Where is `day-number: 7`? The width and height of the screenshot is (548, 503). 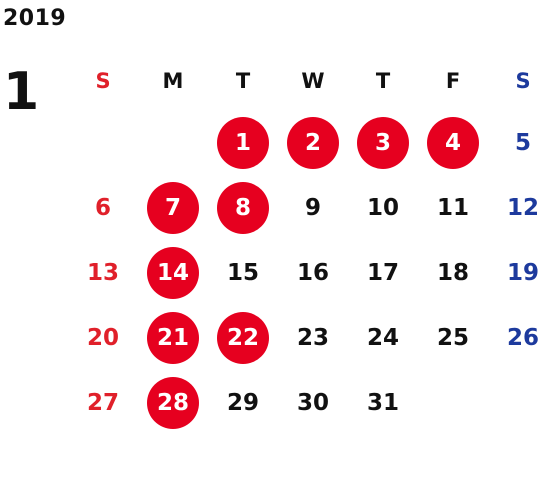 day-number: 7 is located at coordinates (172, 207).